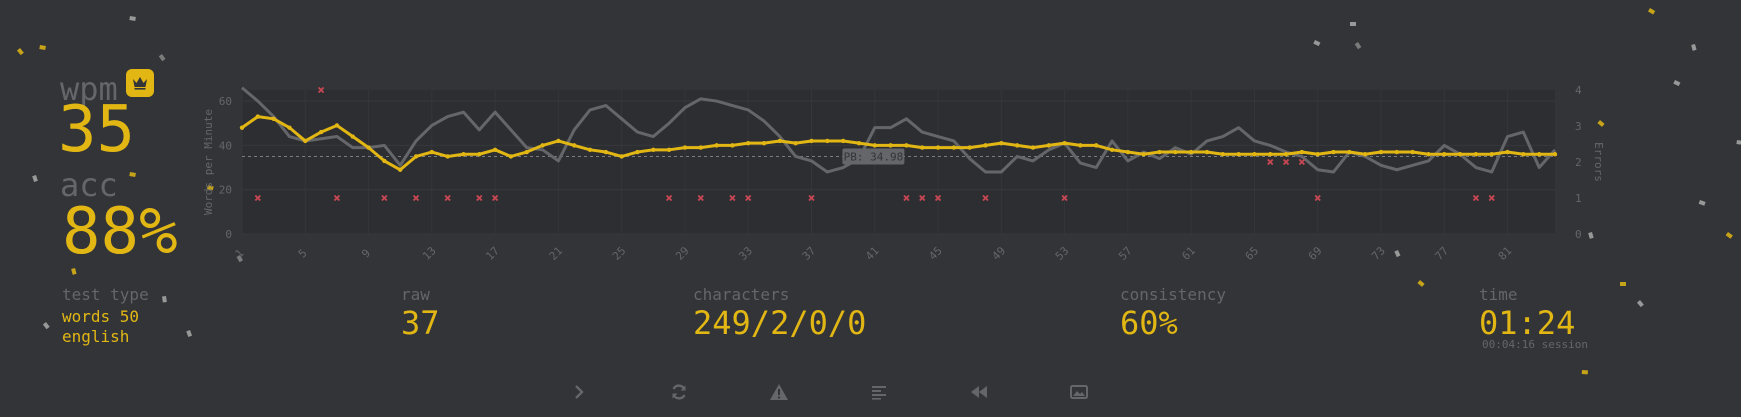 This screenshot has width=1741, height=417. Describe the element at coordinates (879, 392) in the screenshot. I see `word-history-button` at that location.